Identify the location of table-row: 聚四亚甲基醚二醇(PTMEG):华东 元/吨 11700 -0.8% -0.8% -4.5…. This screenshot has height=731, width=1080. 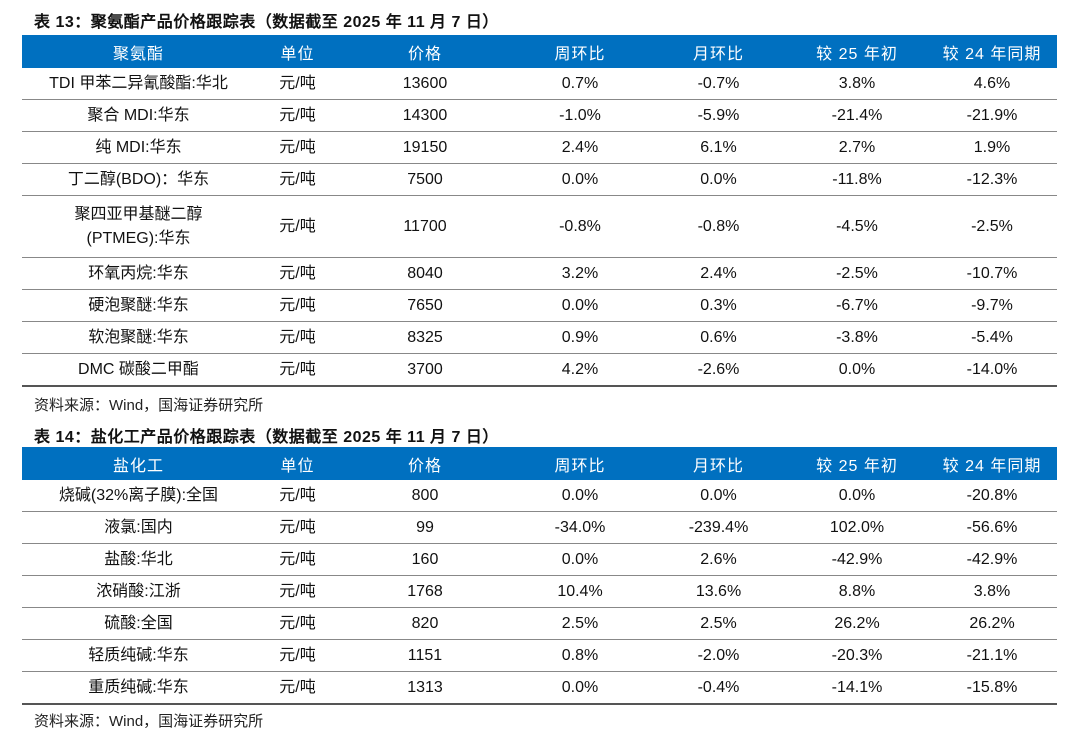
(539, 226).